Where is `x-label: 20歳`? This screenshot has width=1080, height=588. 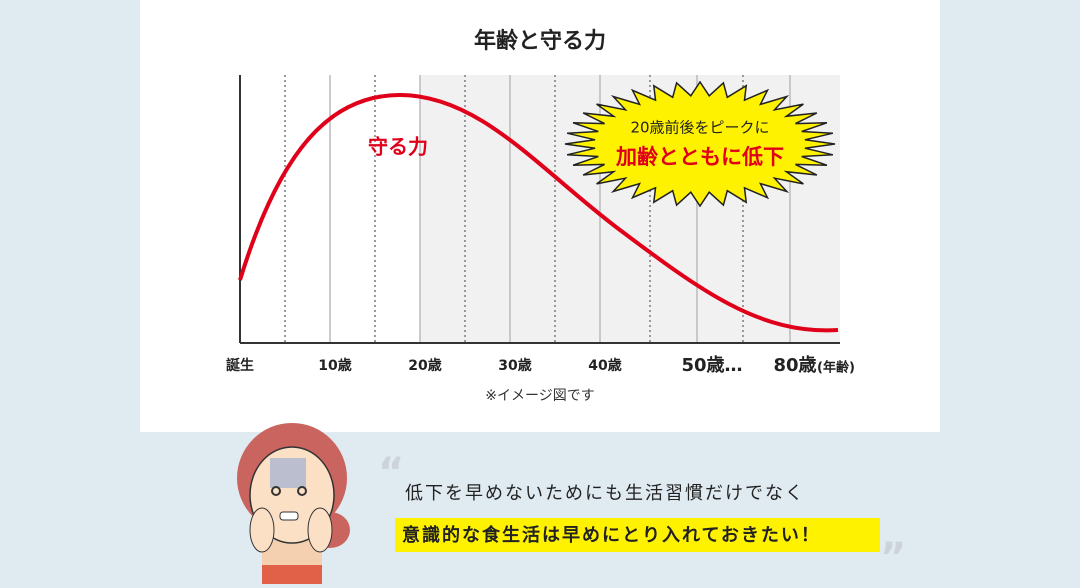
x-label: 20歳 is located at coordinates (424, 365).